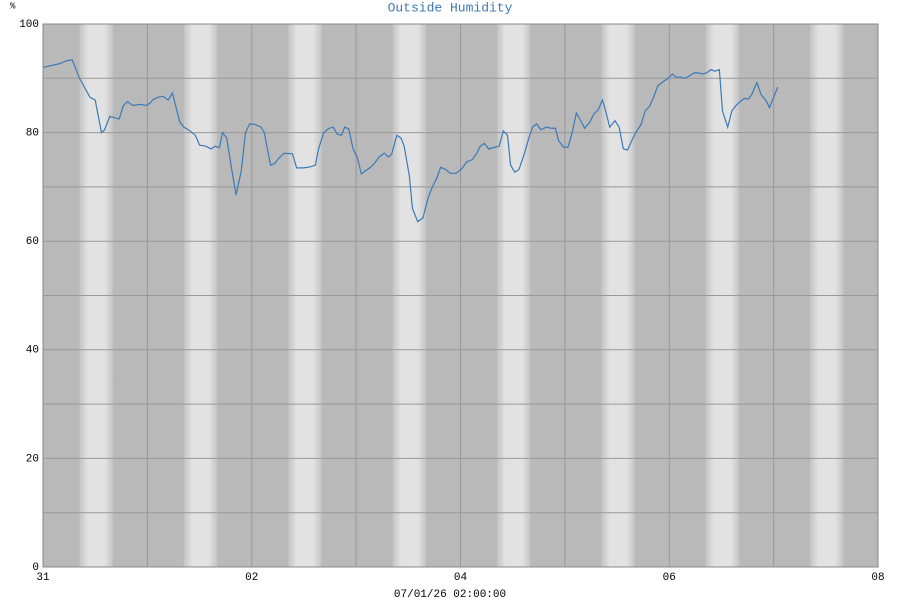  I want to click on x-tick-label: 31, so click(43, 578).